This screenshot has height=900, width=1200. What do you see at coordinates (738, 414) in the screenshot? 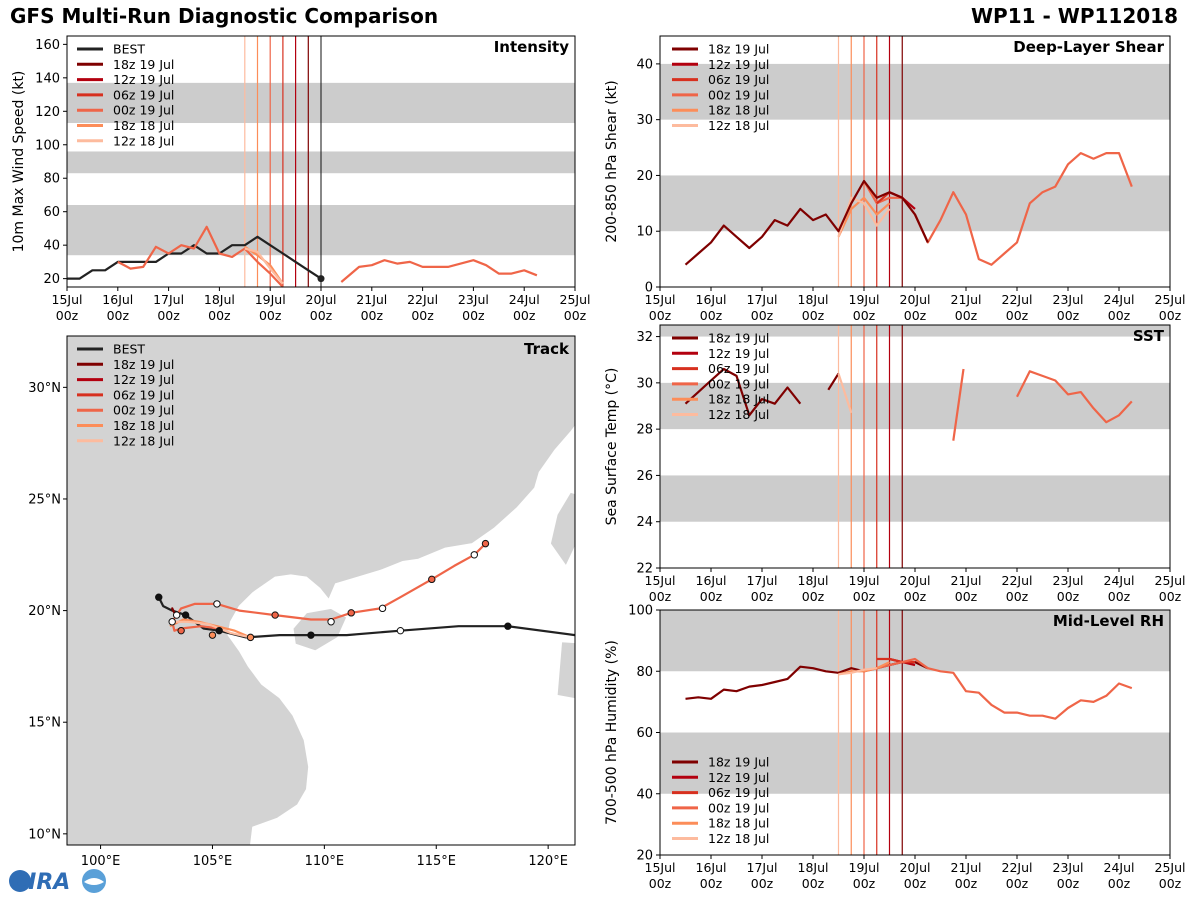
I see `legend-label: 12z 18 Jul` at bounding box center [738, 414].